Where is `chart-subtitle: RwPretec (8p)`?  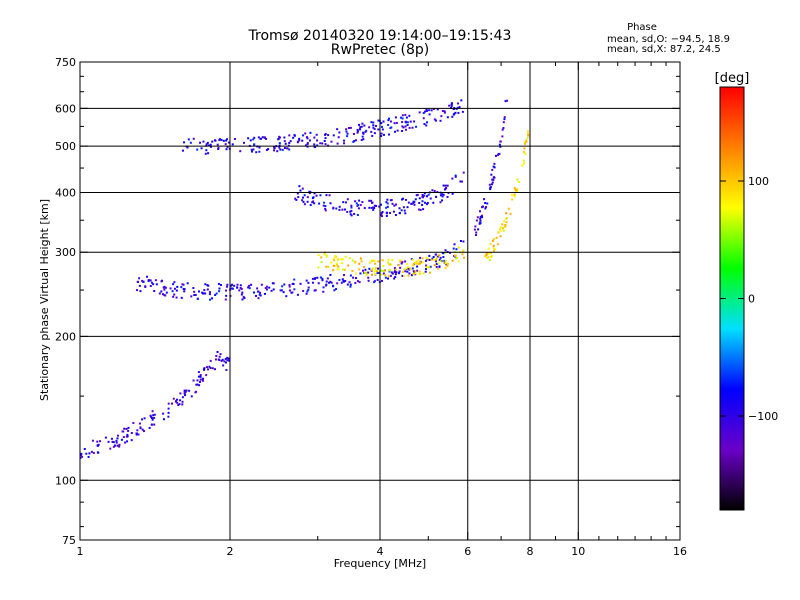 chart-subtitle: RwPretec (8p) is located at coordinates (380, 50).